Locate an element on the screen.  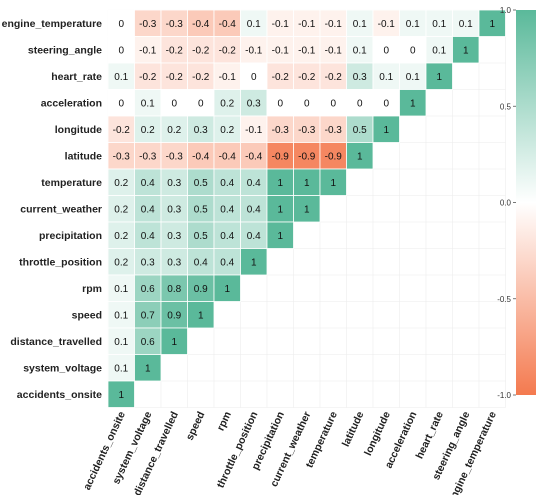
cell-value-label: 0.9 is located at coordinates (201, 289).